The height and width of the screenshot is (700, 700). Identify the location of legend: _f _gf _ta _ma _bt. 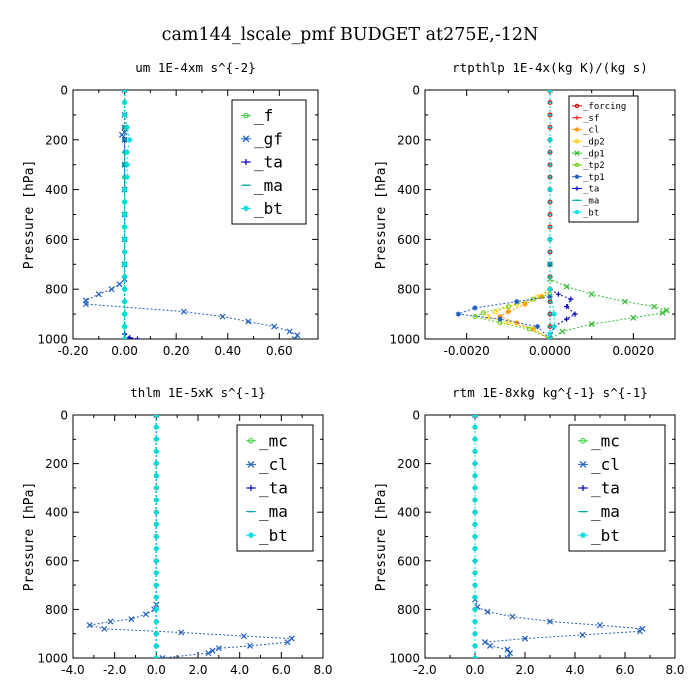
(269, 162).